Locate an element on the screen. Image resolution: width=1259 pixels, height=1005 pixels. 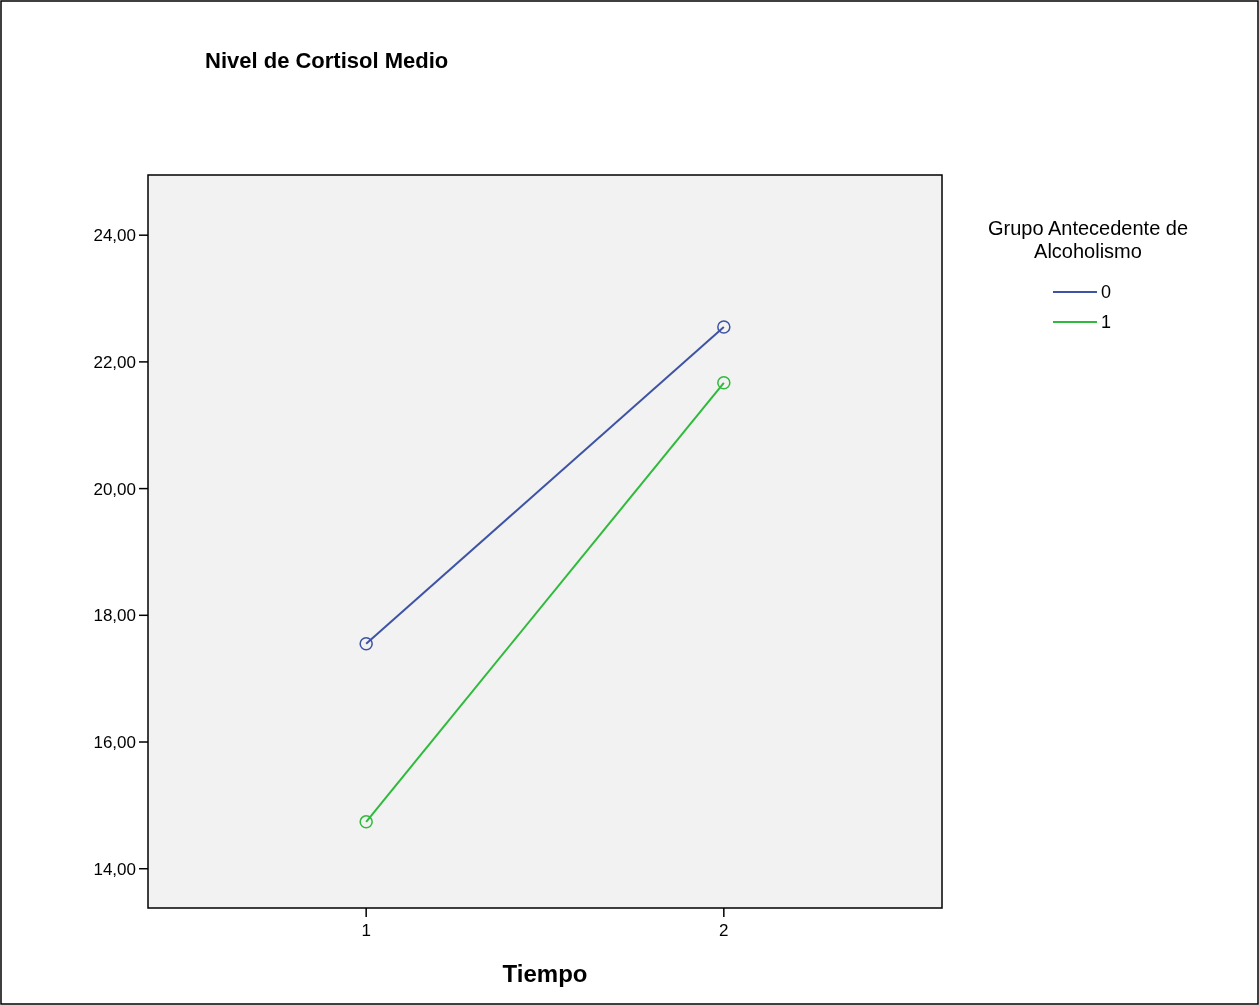
legend-label: 0 is located at coordinates (1106, 292).